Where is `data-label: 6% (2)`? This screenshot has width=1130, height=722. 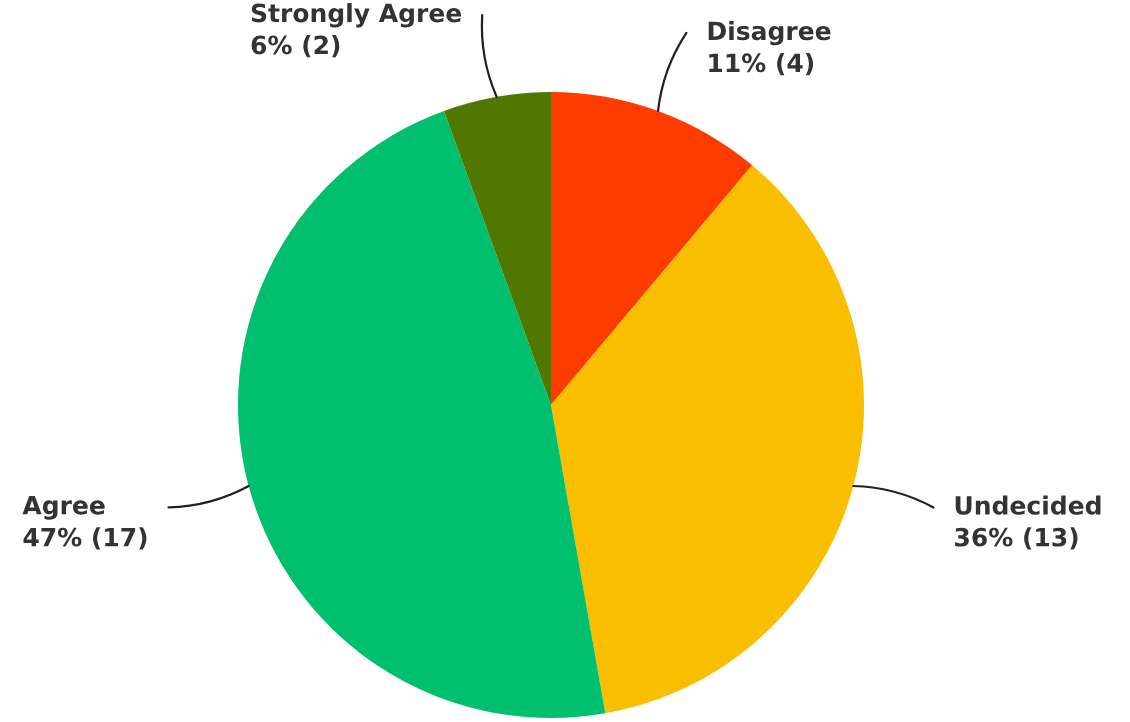 data-label: 6% (2) is located at coordinates (295, 46).